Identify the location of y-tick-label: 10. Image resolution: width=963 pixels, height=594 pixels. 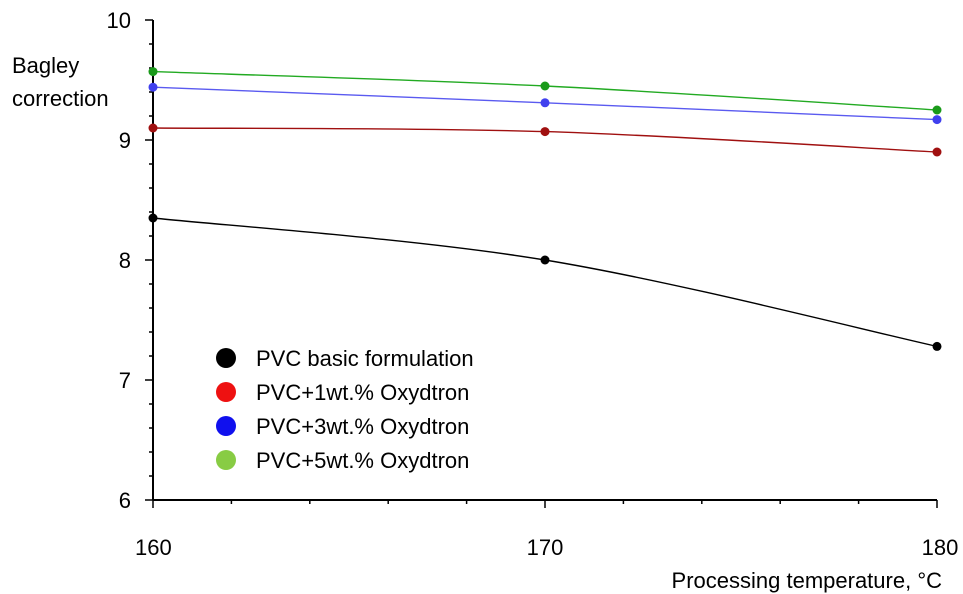
(119, 20).